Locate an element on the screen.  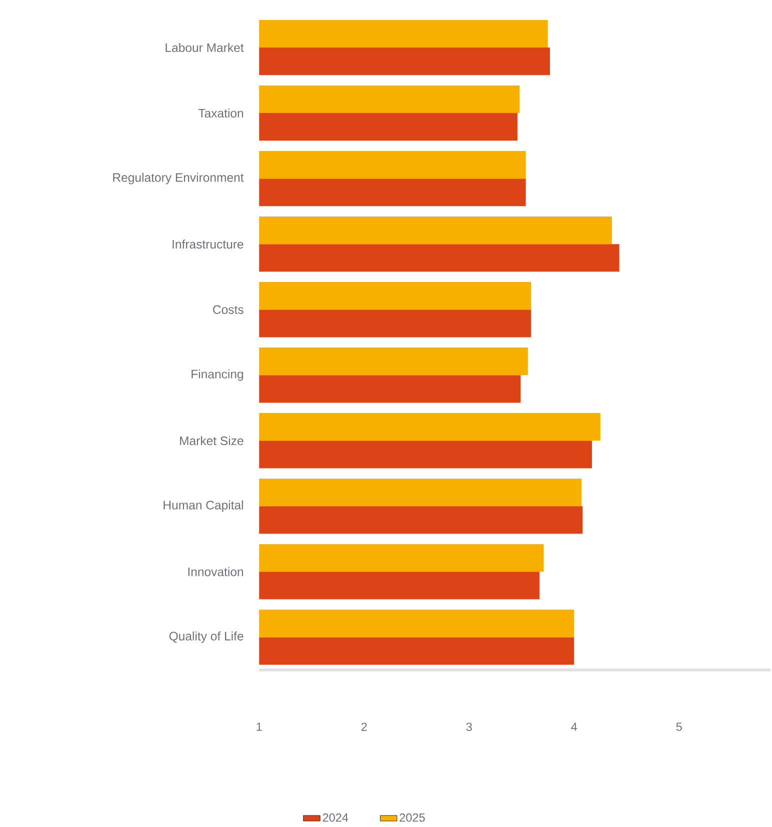
y-tick-label: Labour Market is located at coordinates (205, 47).